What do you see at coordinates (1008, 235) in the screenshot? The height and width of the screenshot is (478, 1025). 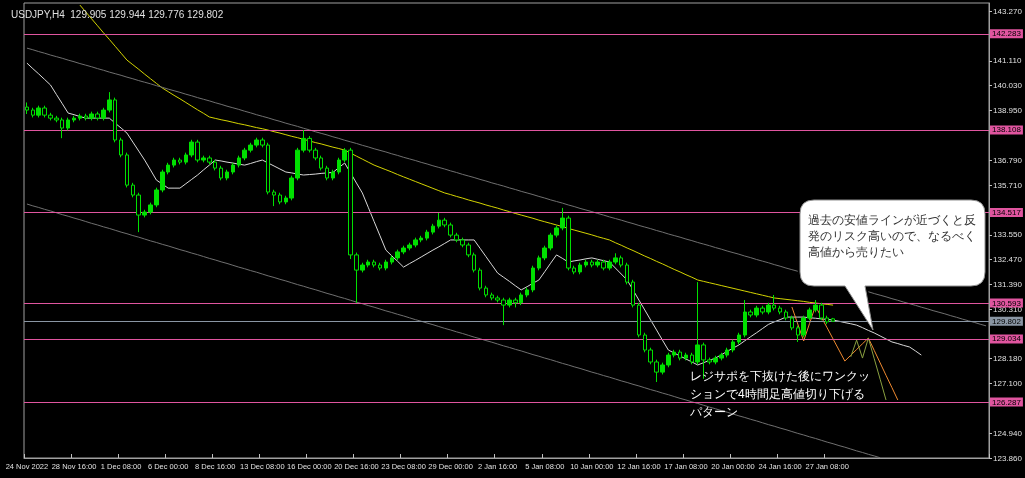 I see `y-tick-label: 133.550` at bounding box center [1008, 235].